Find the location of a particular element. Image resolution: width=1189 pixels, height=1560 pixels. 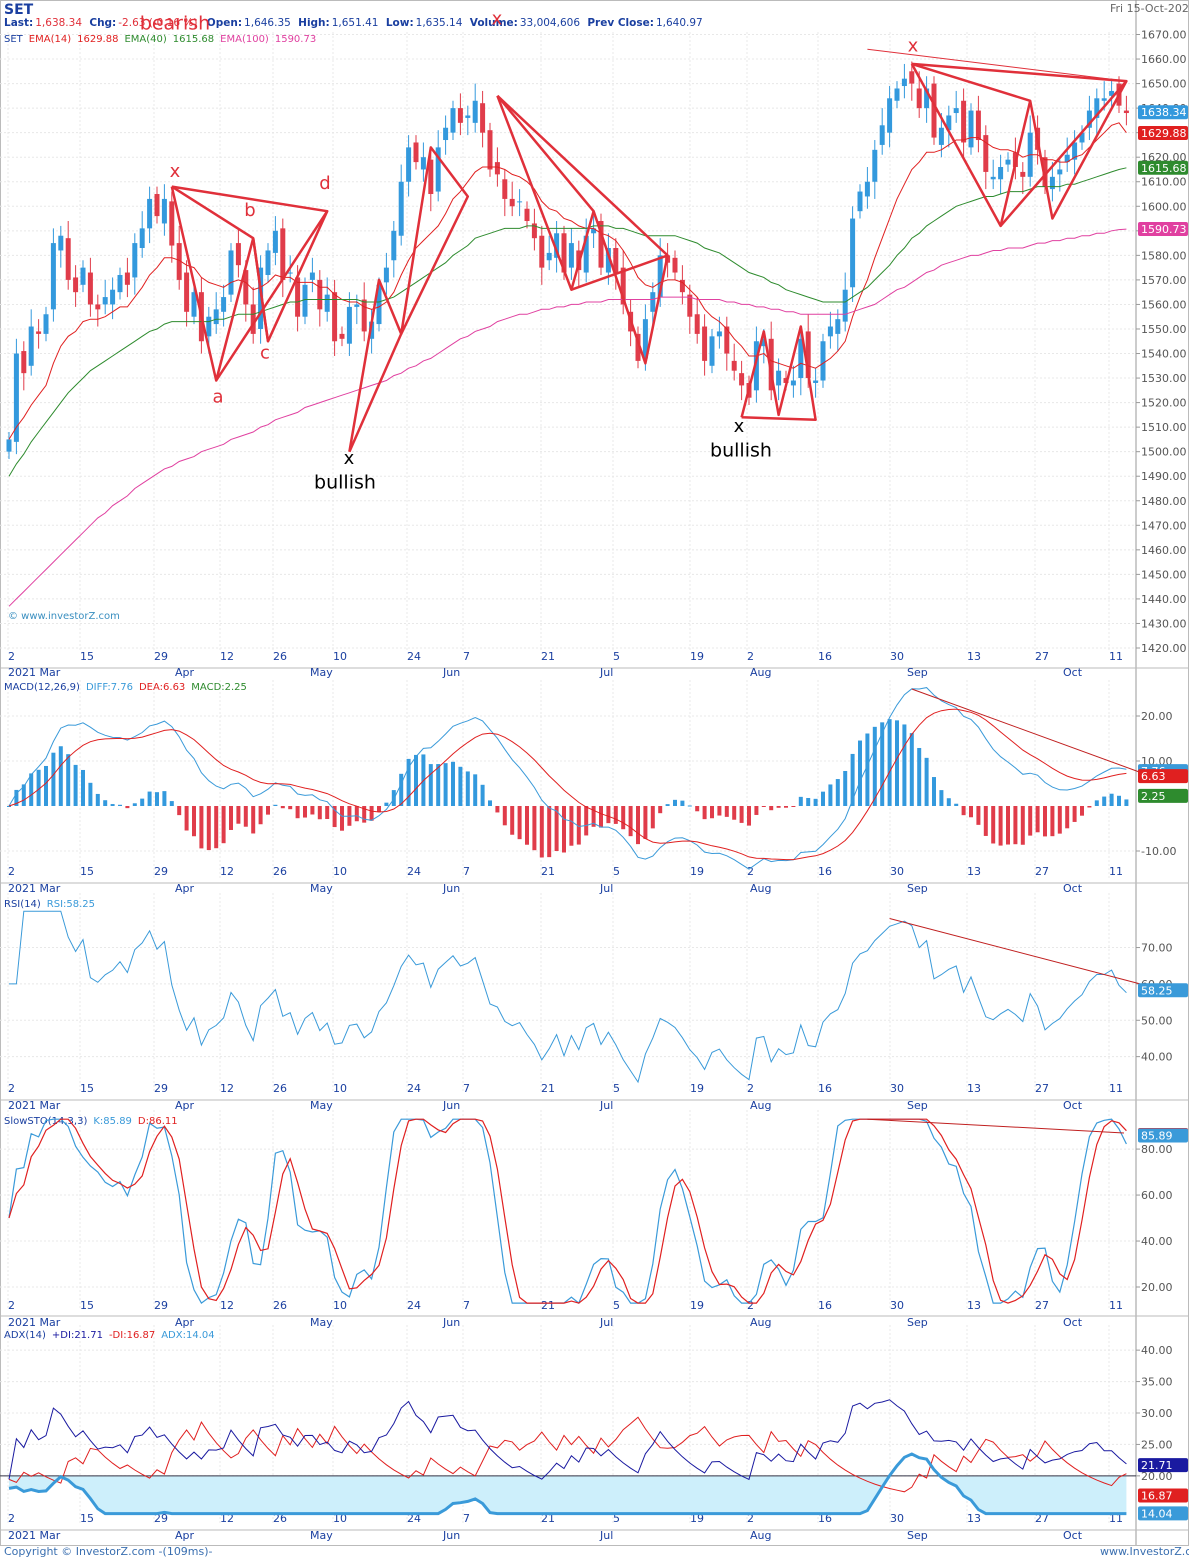

x-tick-day: 12 is located at coordinates (227, 1305).